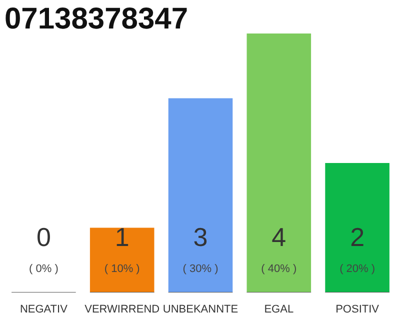  Describe the element at coordinates (358, 269) in the screenshot. I see `data-label: ( 20% )` at that location.